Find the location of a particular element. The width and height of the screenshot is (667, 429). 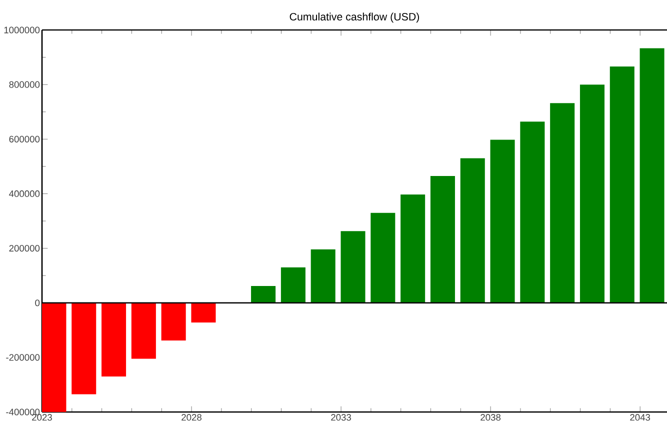

y-tick-label: 0 is located at coordinates (37, 303).